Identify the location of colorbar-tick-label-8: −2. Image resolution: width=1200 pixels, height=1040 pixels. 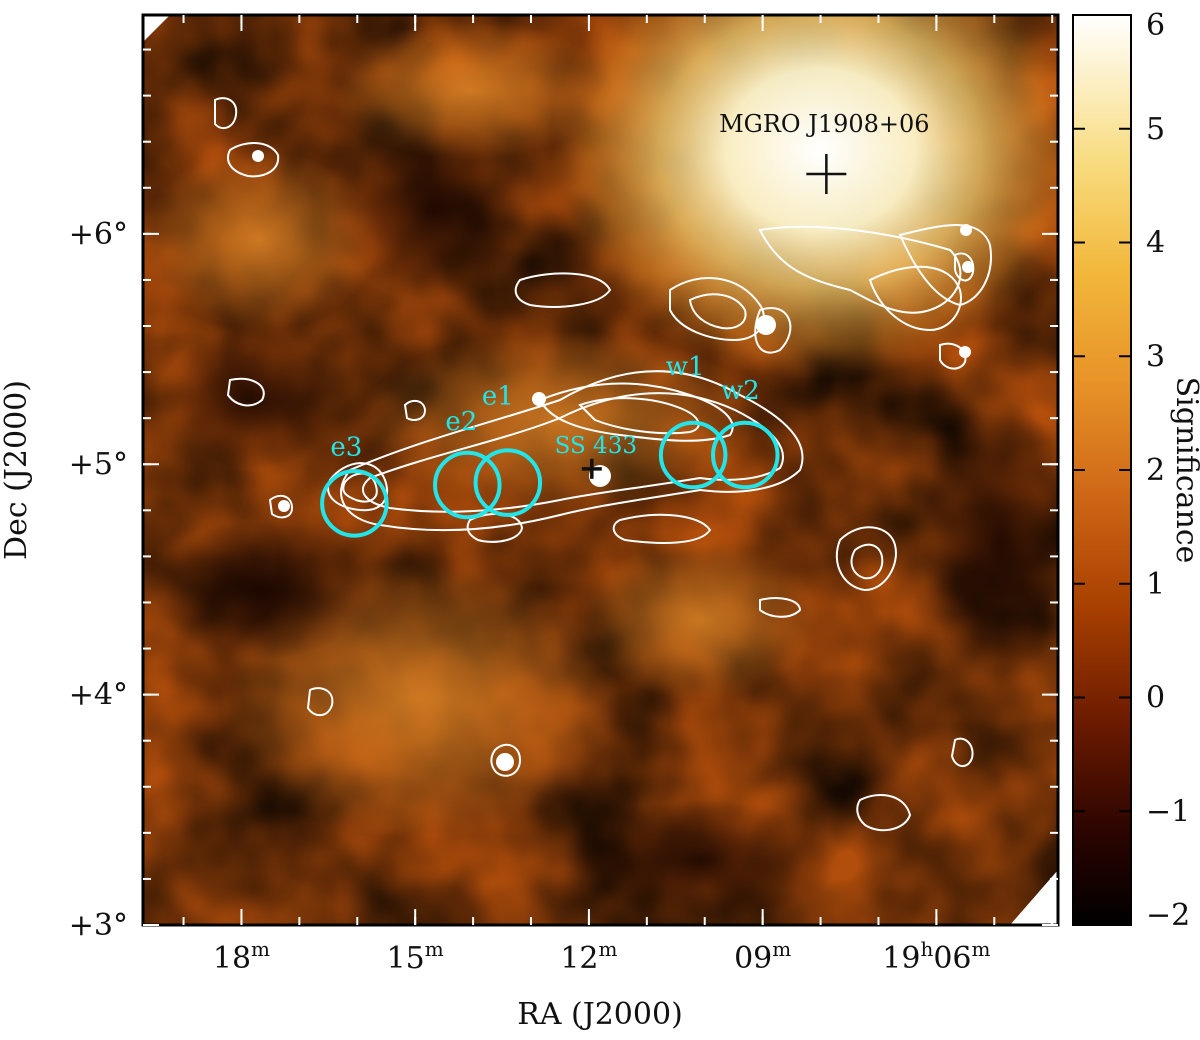
(1168, 915).